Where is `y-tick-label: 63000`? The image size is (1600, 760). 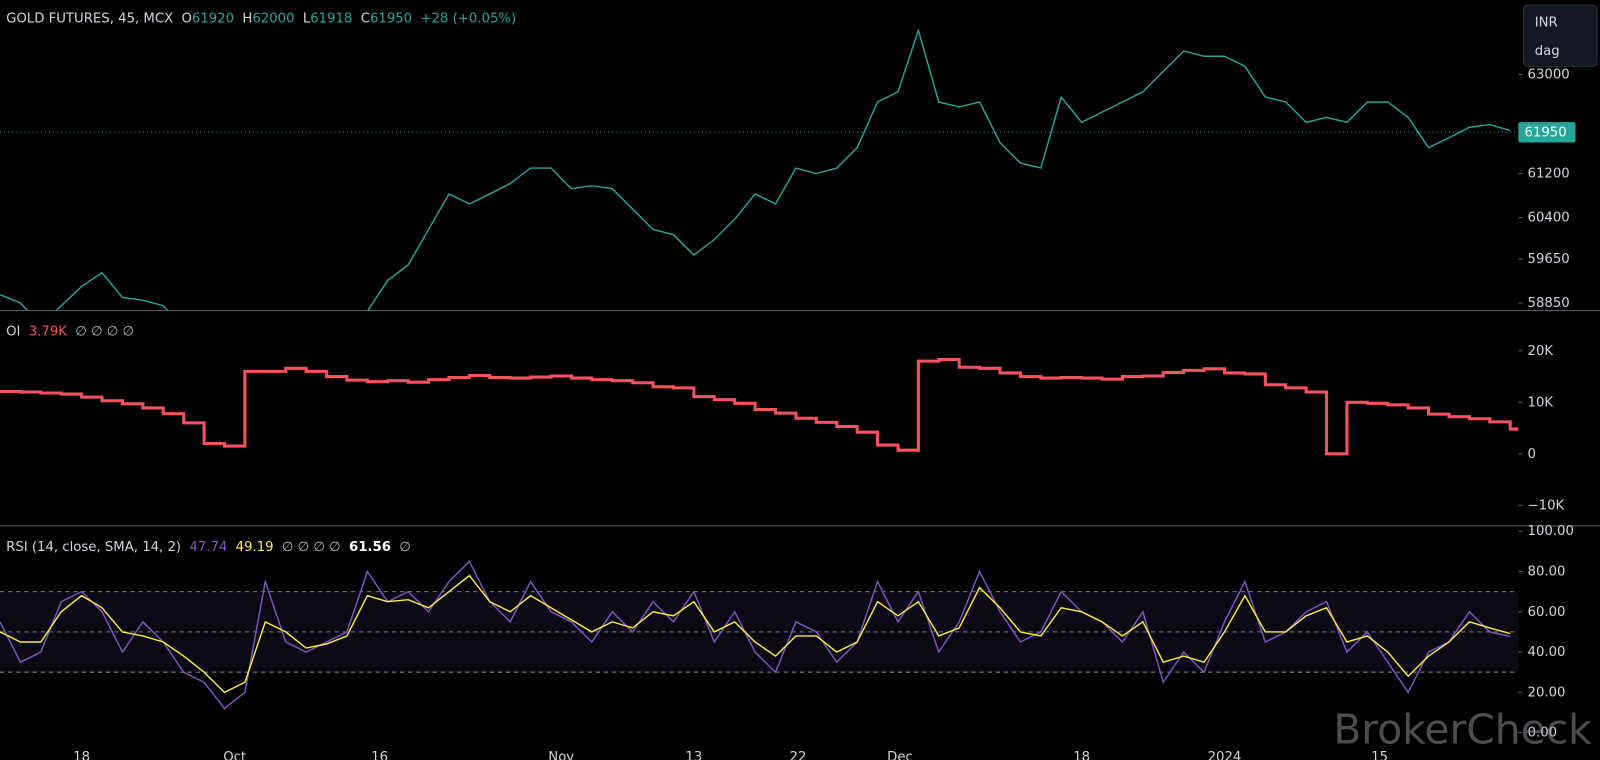 y-tick-label: 63000 is located at coordinates (1549, 74).